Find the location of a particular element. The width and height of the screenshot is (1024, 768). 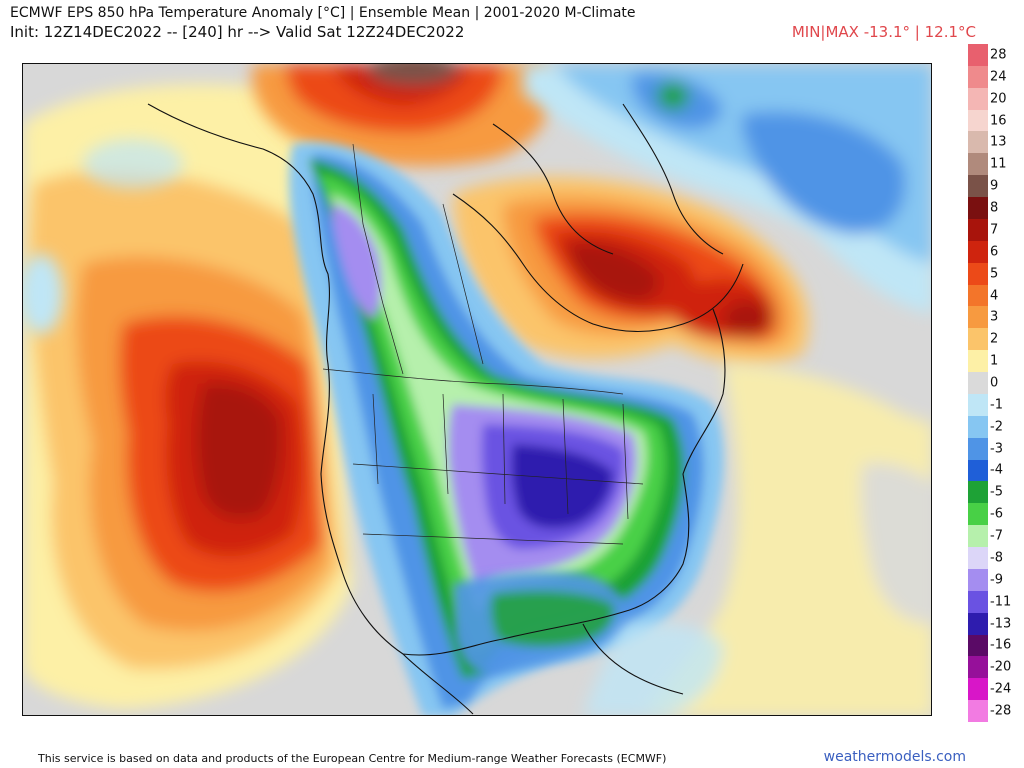

legend-label: -20 is located at coordinates (1001, 667).